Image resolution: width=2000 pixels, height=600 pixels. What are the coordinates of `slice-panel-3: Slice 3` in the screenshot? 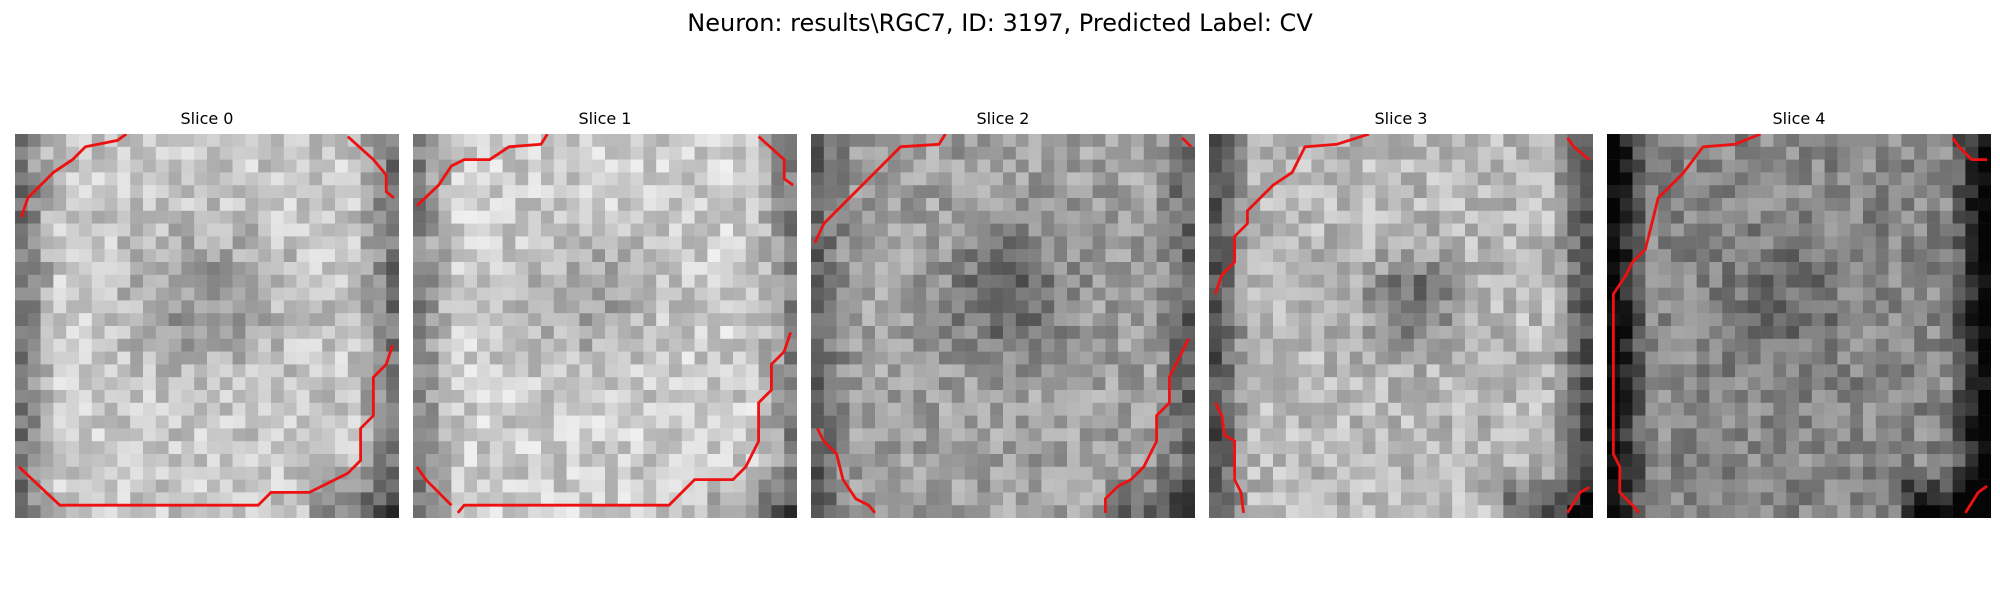 It's located at (1401, 314).